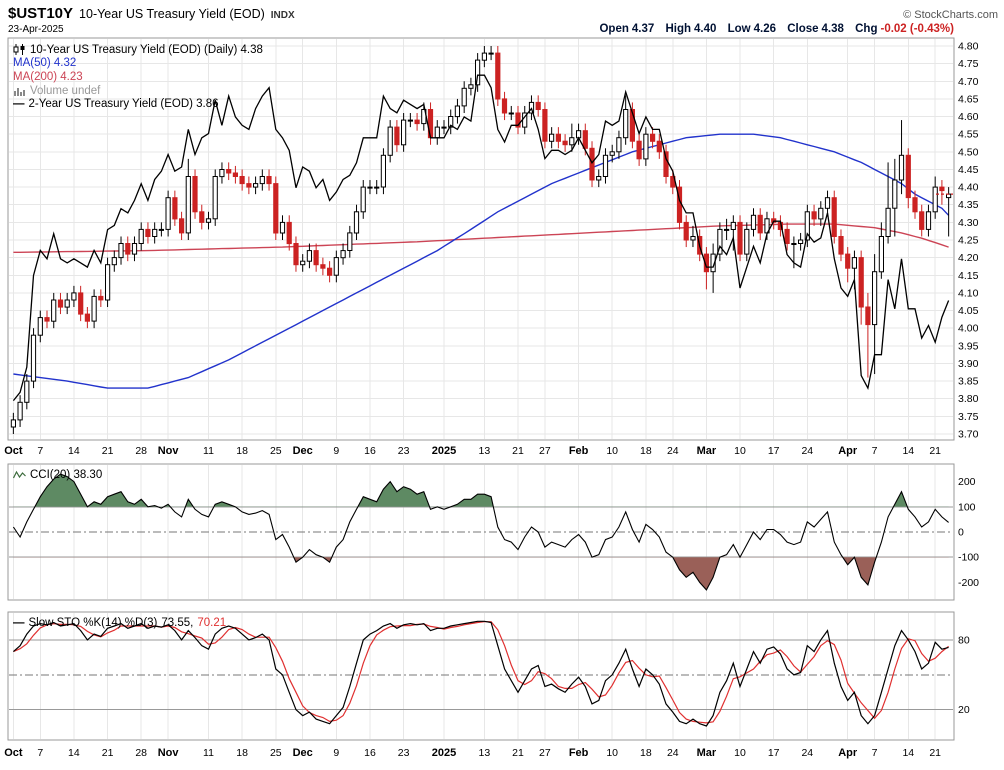  Describe the element at coordinates (968, 241) in the screenshot. I see `svg-text: 4.25` at that location.